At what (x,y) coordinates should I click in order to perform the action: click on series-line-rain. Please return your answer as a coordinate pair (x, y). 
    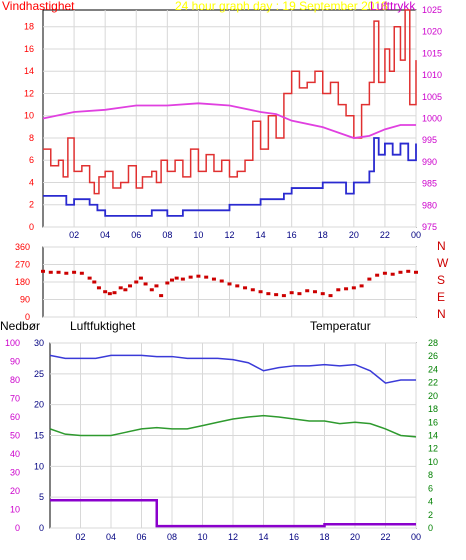
    Looking at the image, I should click on (233, 513).